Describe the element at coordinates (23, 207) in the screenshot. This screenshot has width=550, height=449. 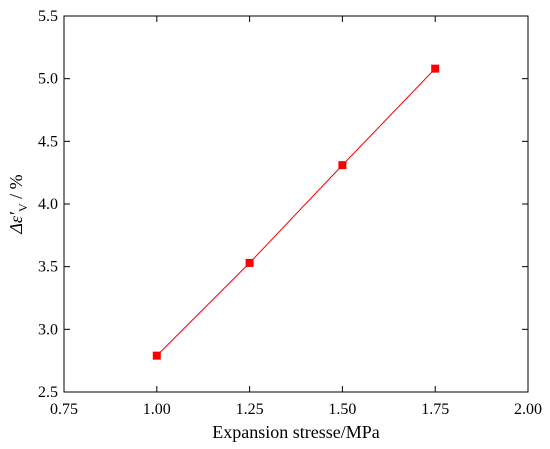
I see `y-axis-title-sub: V` at that location.